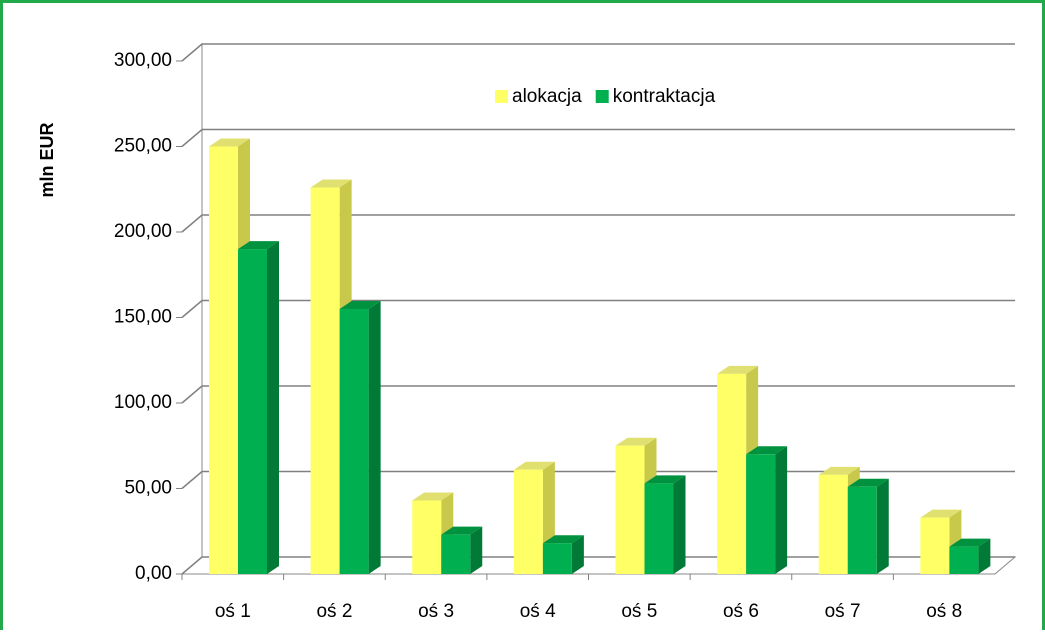 This screenshot has height=635, width=1045. I want to click on y-tick-label: 300,00, so click(143, 60).